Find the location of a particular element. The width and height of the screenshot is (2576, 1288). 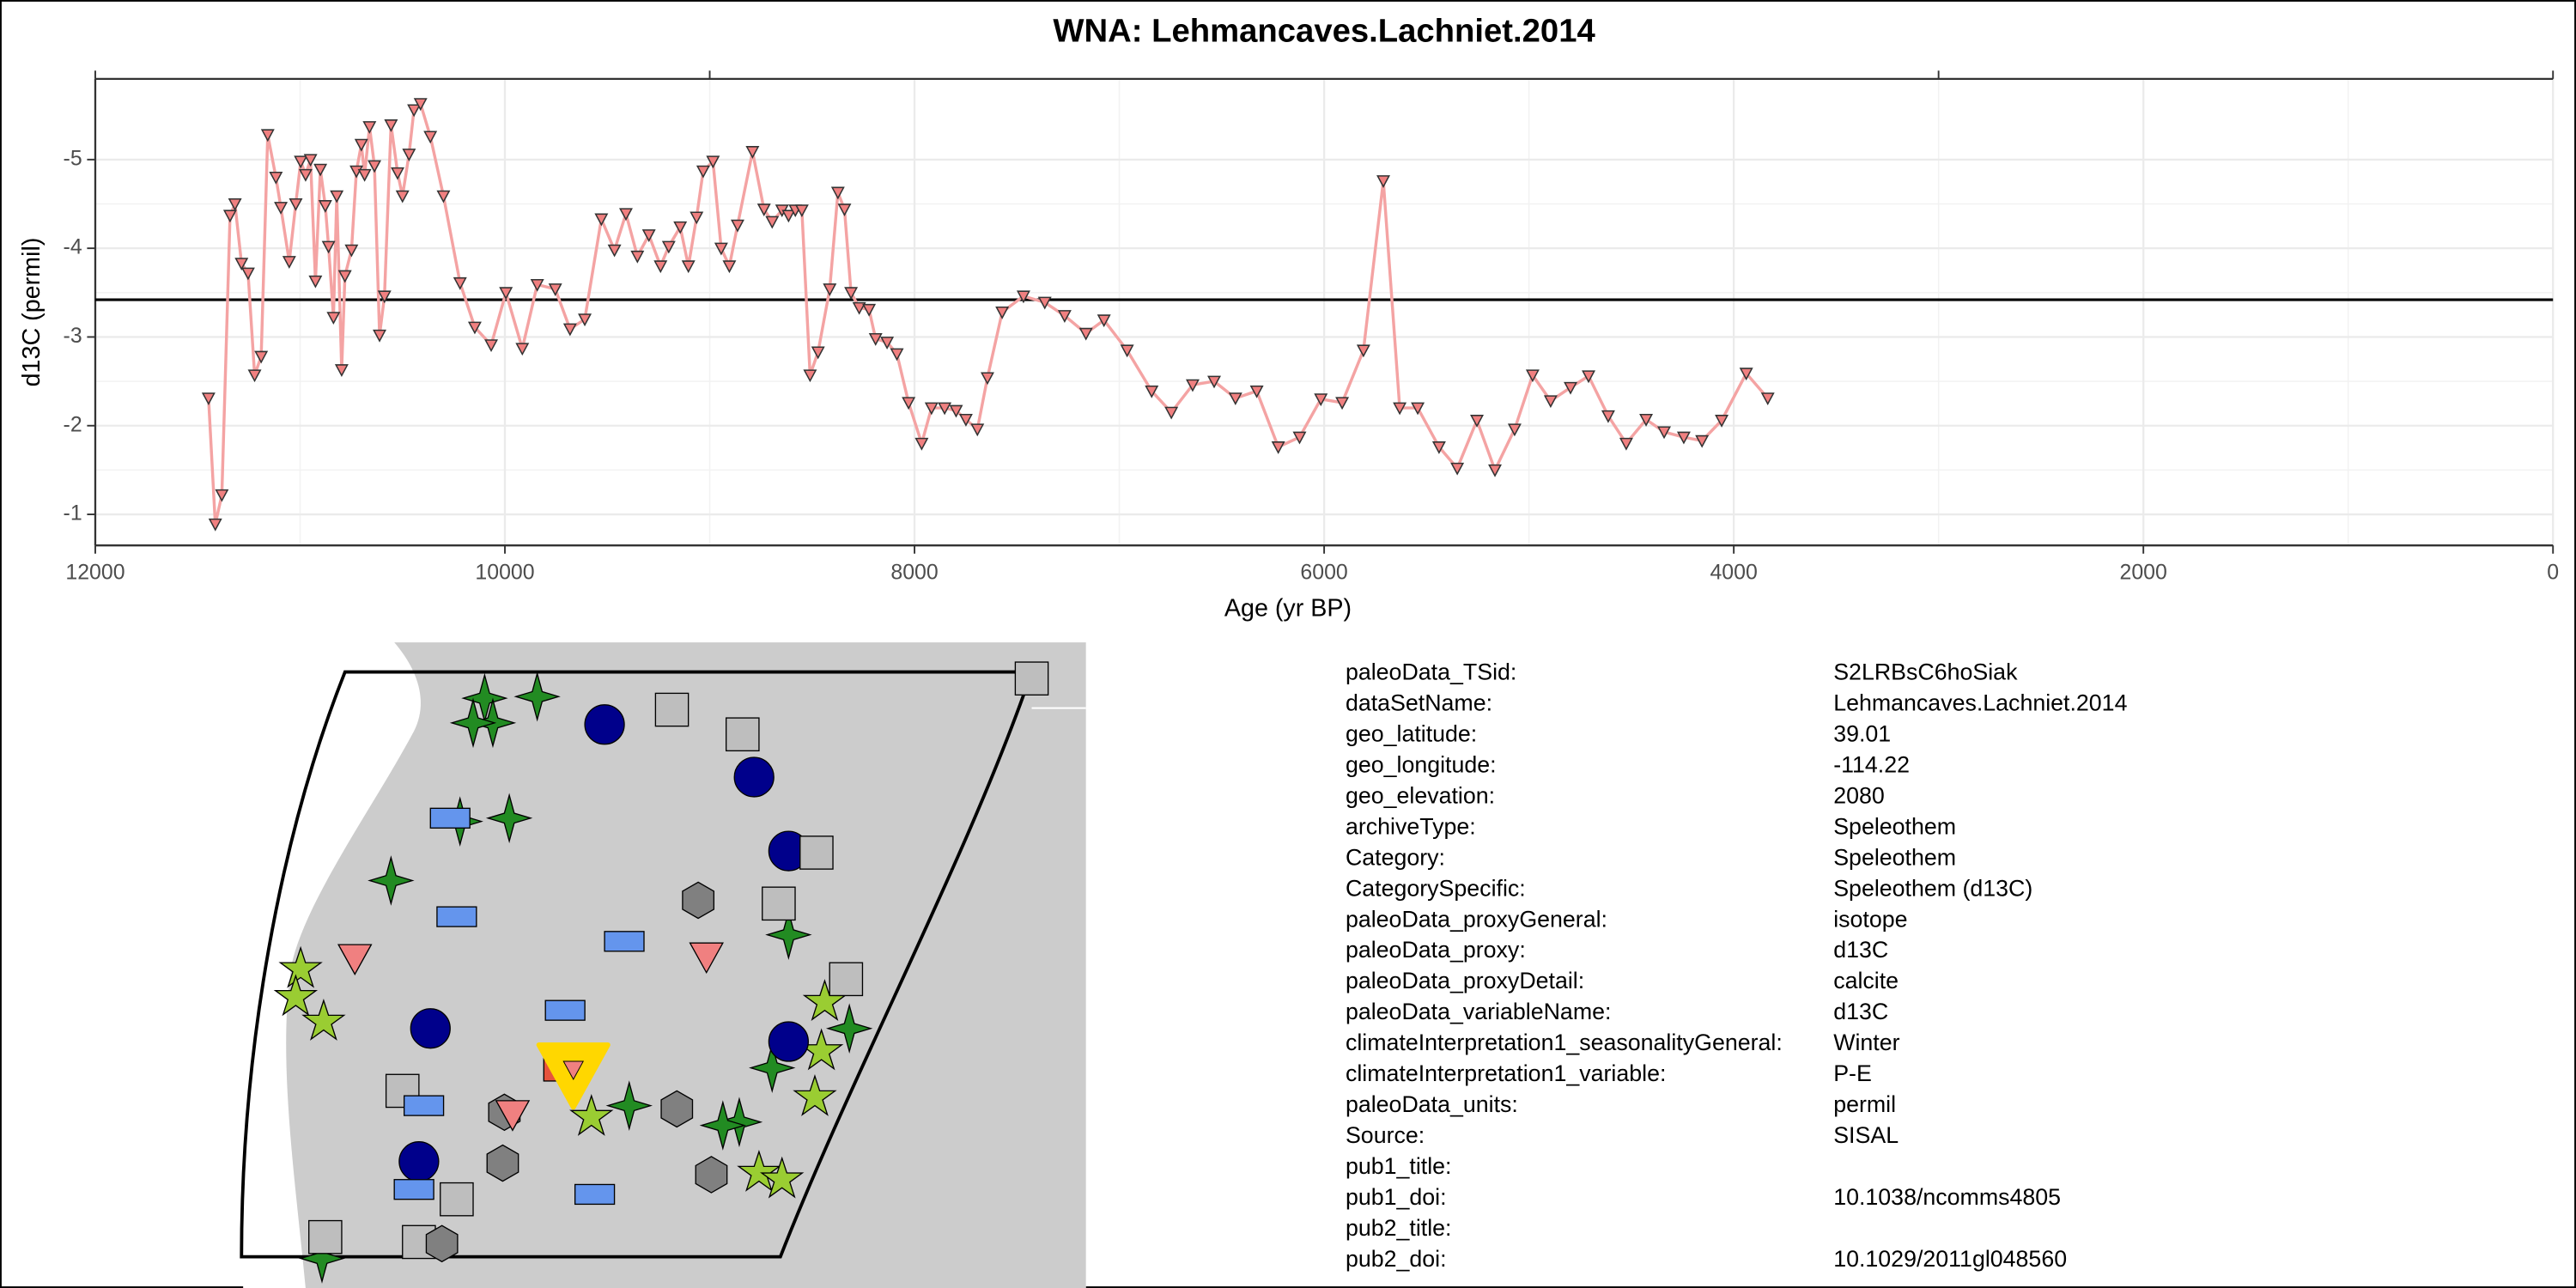

y-tick-label: -3 is located at coordinates (73, 336).